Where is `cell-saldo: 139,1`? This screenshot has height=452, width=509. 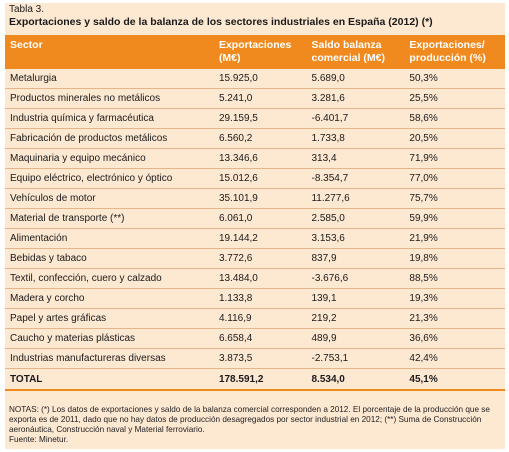 cell-saldo: 139,1 is located at coordinates (360, 298).